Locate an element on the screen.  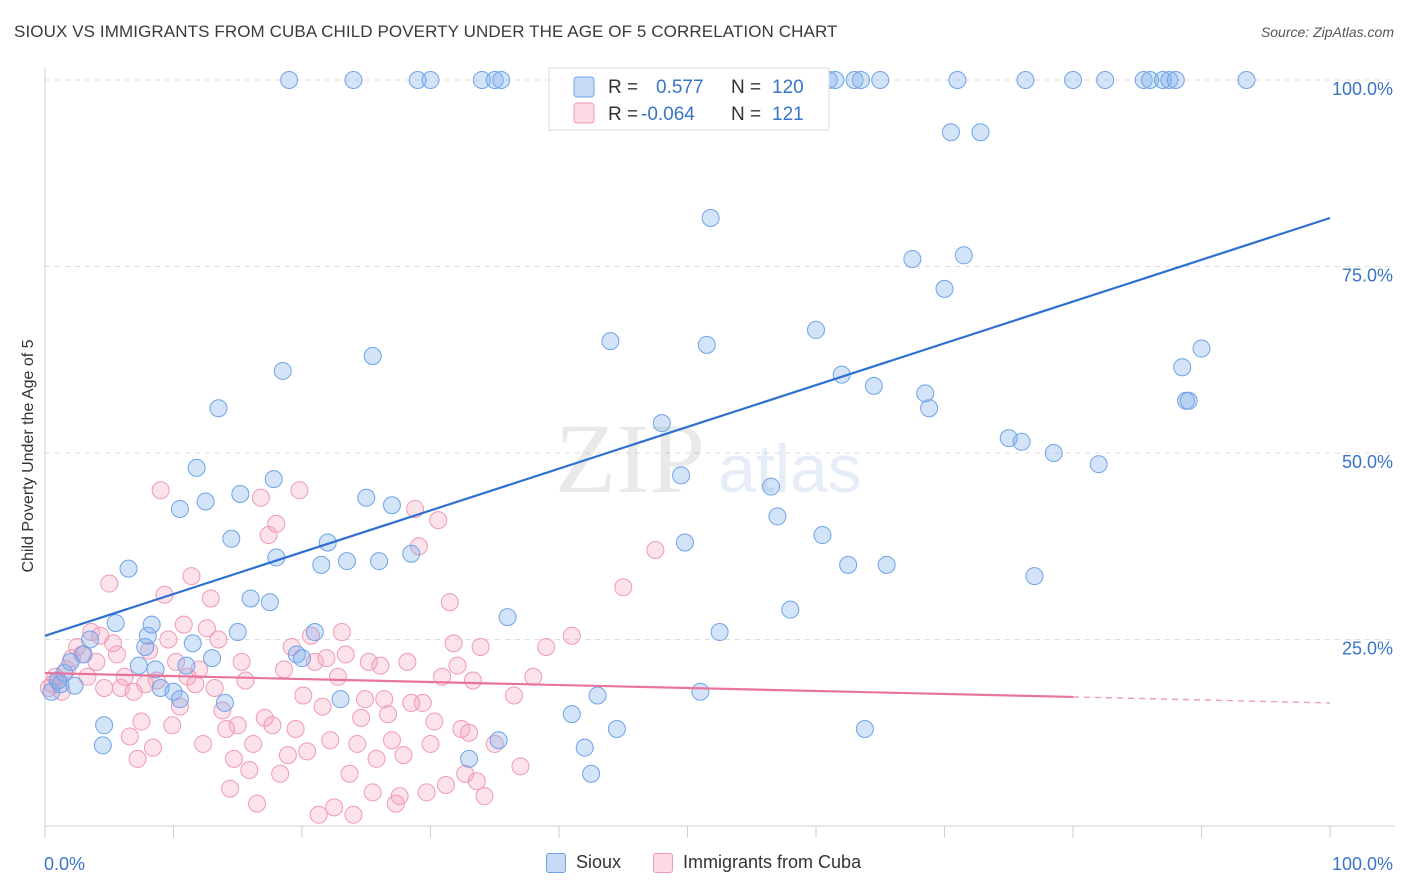
stats-legend: R = 0.577 N = 120 R = -0.064 N = 121 is located at coordinates (689, 99).